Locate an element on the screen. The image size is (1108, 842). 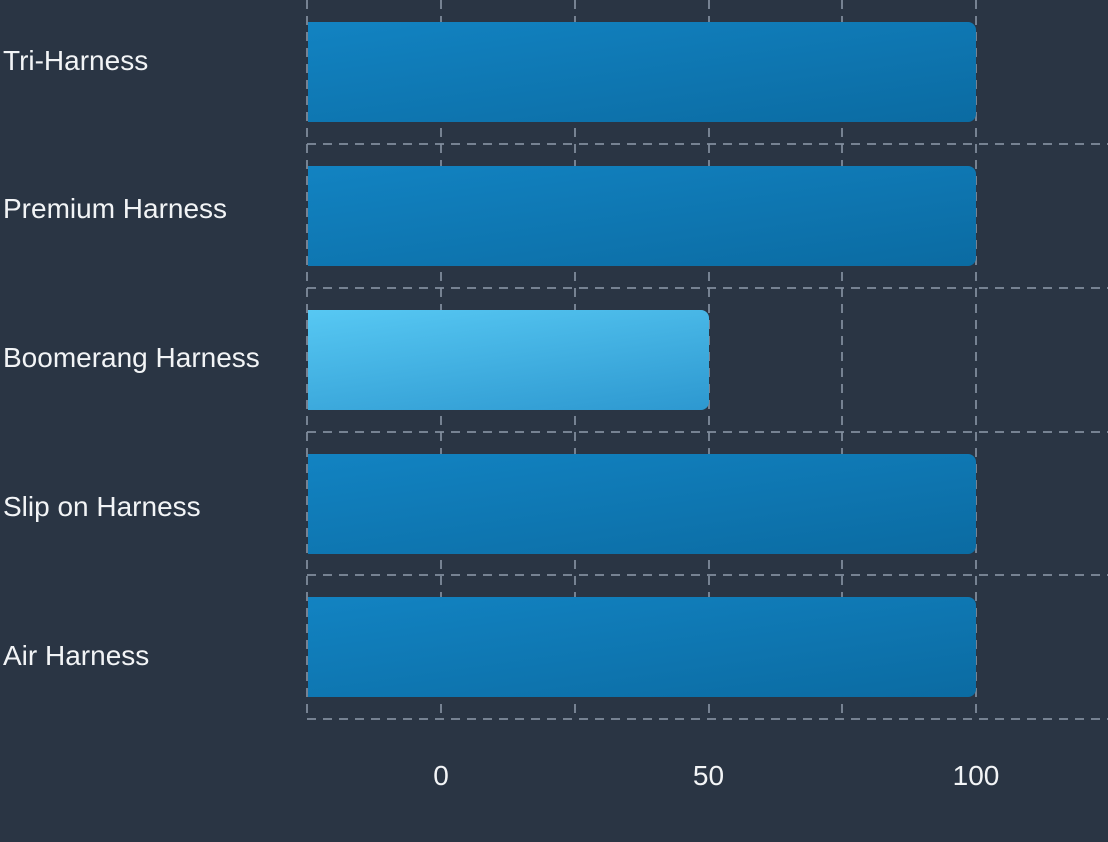
category-label-boomerang-harness: Boomerang Harness is located at coordinates (131, 358).